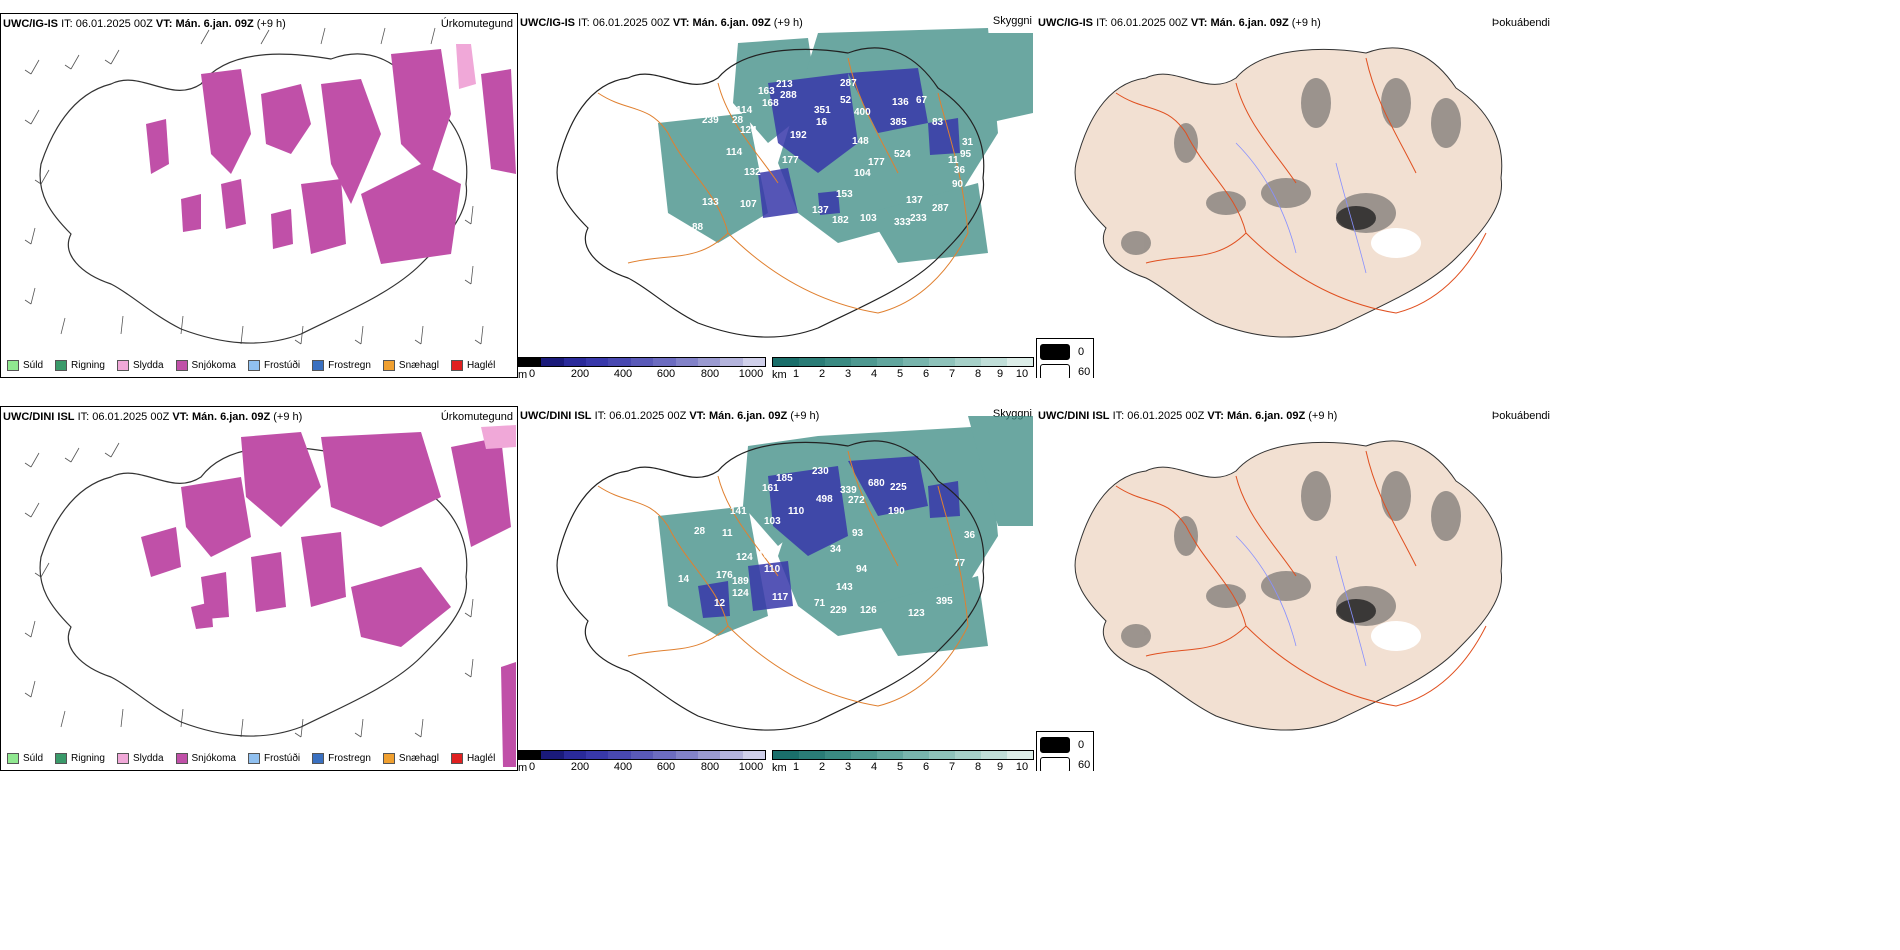 Image resolution: width=1900 pixels, height=950 pixels. What do you see at coordinates (958, 184) in the screenshot?
I see `cloud-number: 90` at bounding box center [958, 184].